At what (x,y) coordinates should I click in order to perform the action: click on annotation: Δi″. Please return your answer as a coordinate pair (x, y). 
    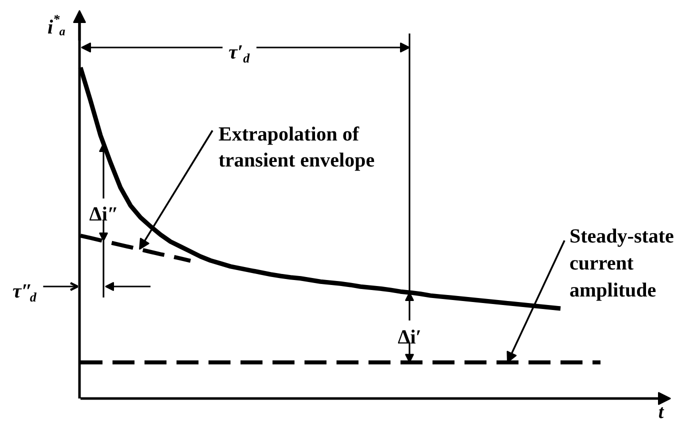
    Looking at the image, I should click on (103, 215).